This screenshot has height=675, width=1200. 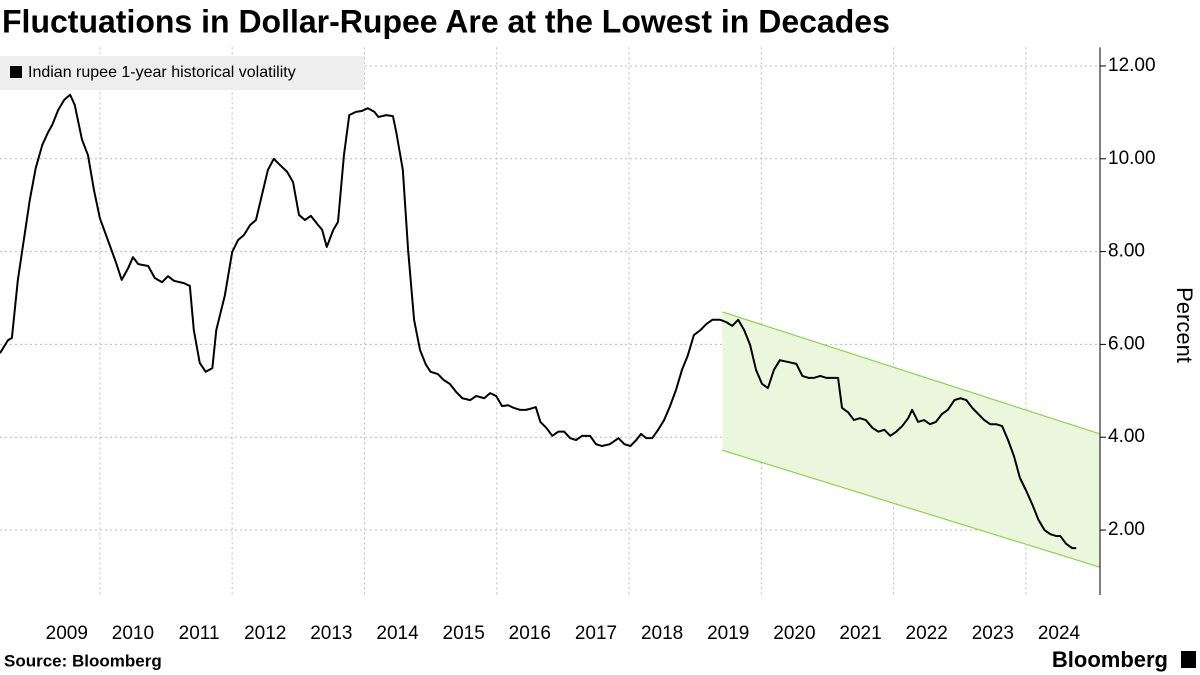 What do you see at coordinates (464, 633) in the screenshot?
I see `x-tick-label: 2015` at bounding box center [464, 633].